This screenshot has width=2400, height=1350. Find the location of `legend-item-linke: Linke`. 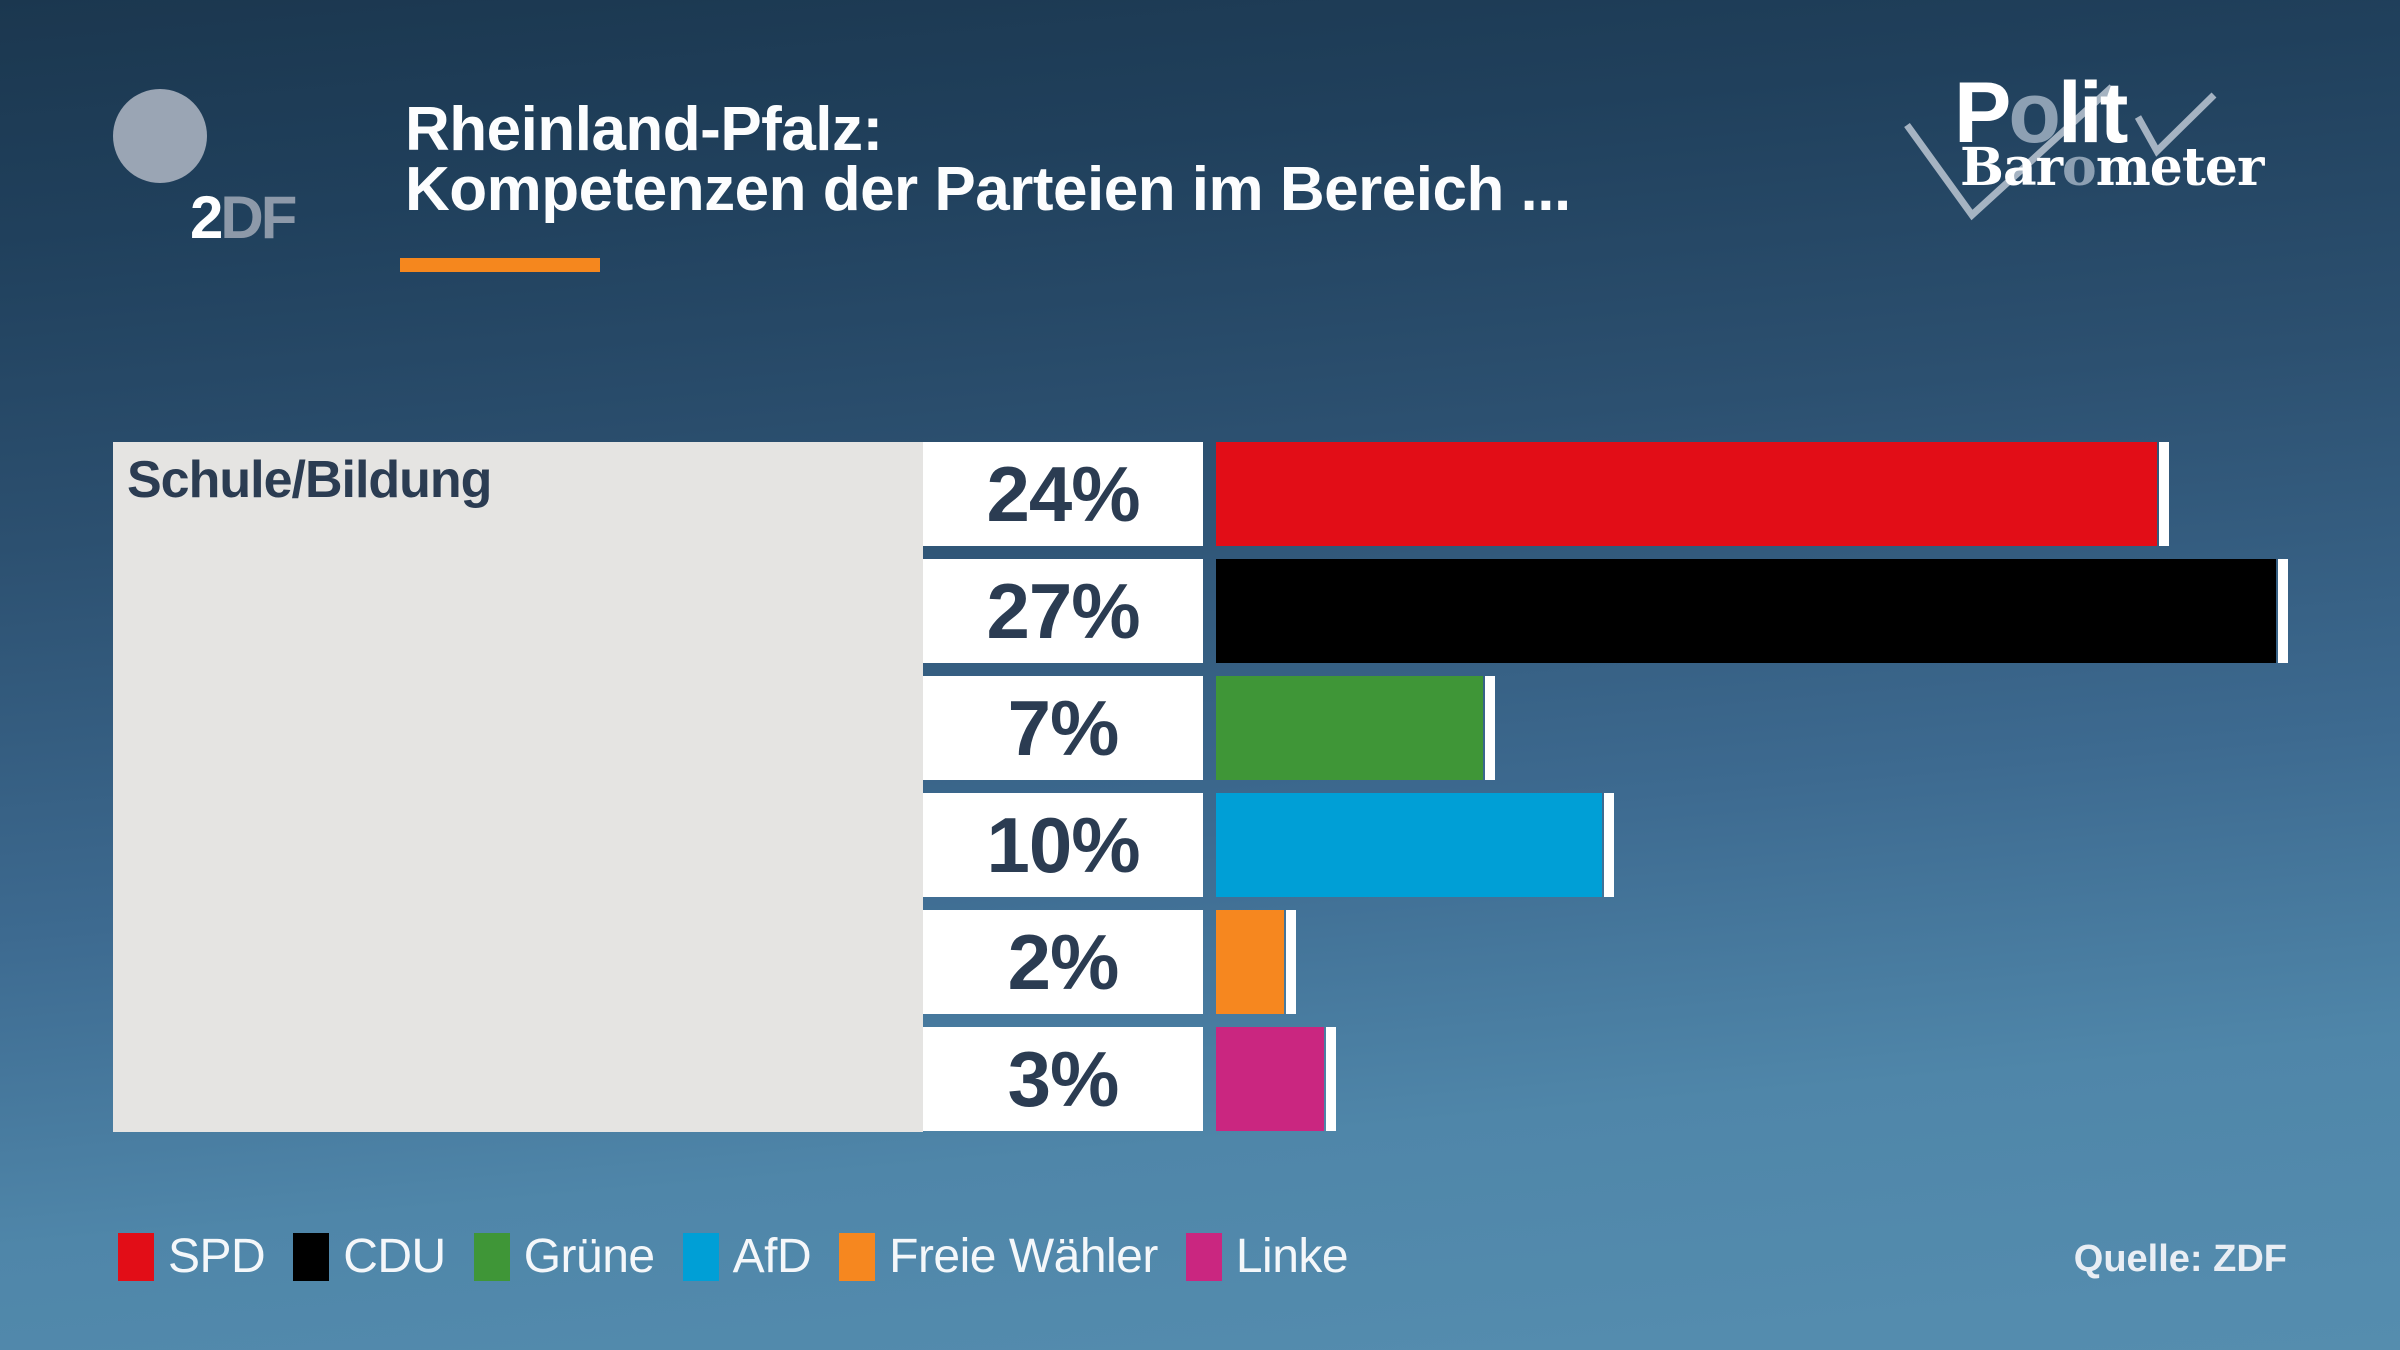

legend-item-linke: Linke is located at coordinates (1267, 1256).